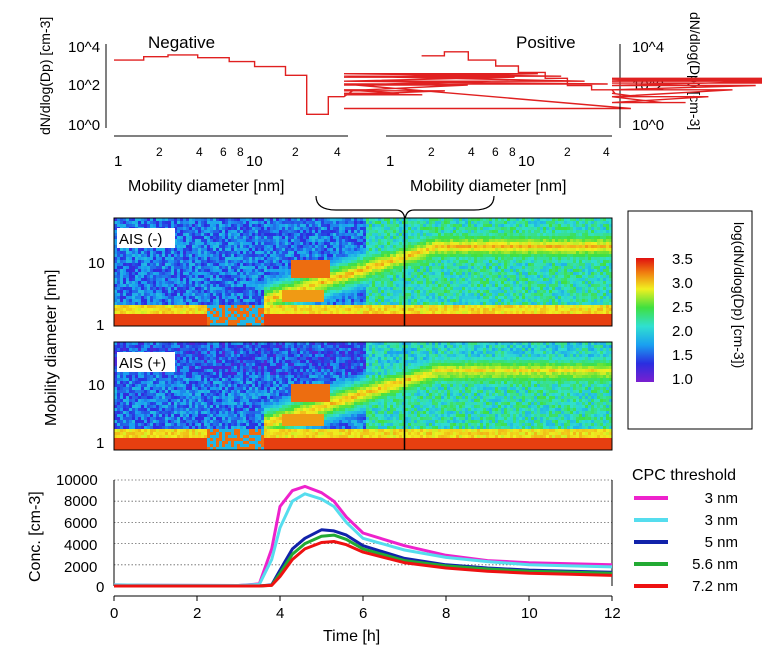 The width and height of the screenshot is (762, 648). I want to click on negative-title: Negative, so click(181, 42).